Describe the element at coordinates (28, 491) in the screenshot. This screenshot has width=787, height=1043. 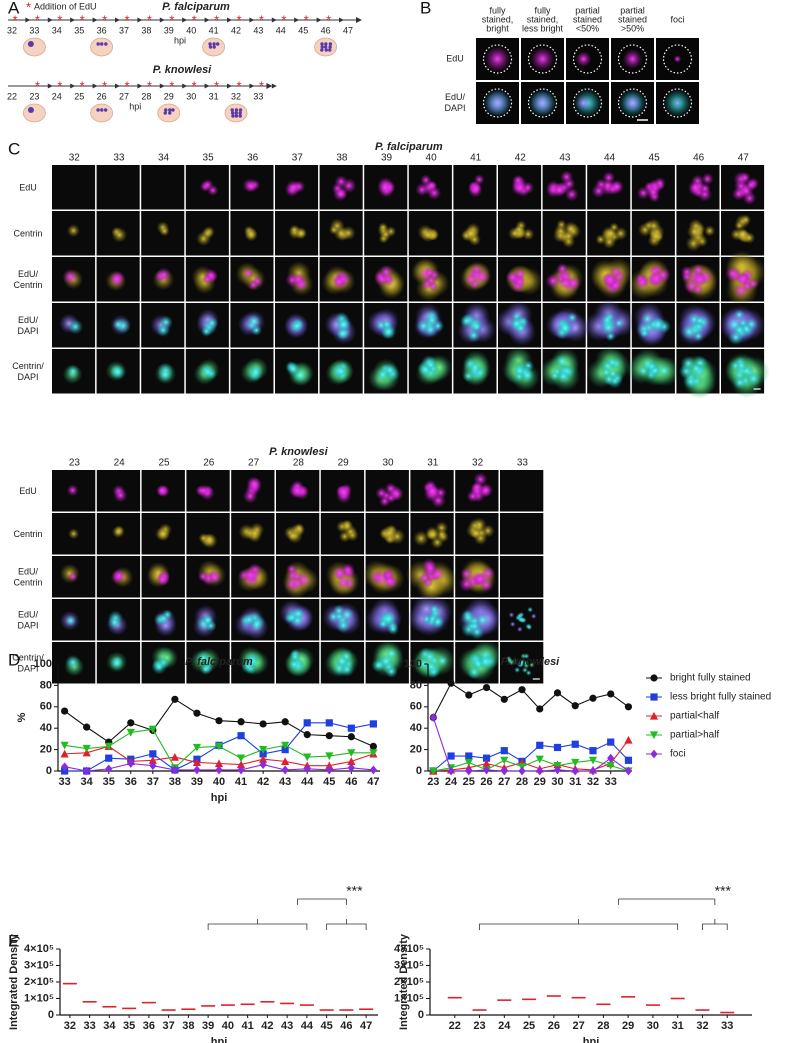
I see `row-label: EdU` at that location.